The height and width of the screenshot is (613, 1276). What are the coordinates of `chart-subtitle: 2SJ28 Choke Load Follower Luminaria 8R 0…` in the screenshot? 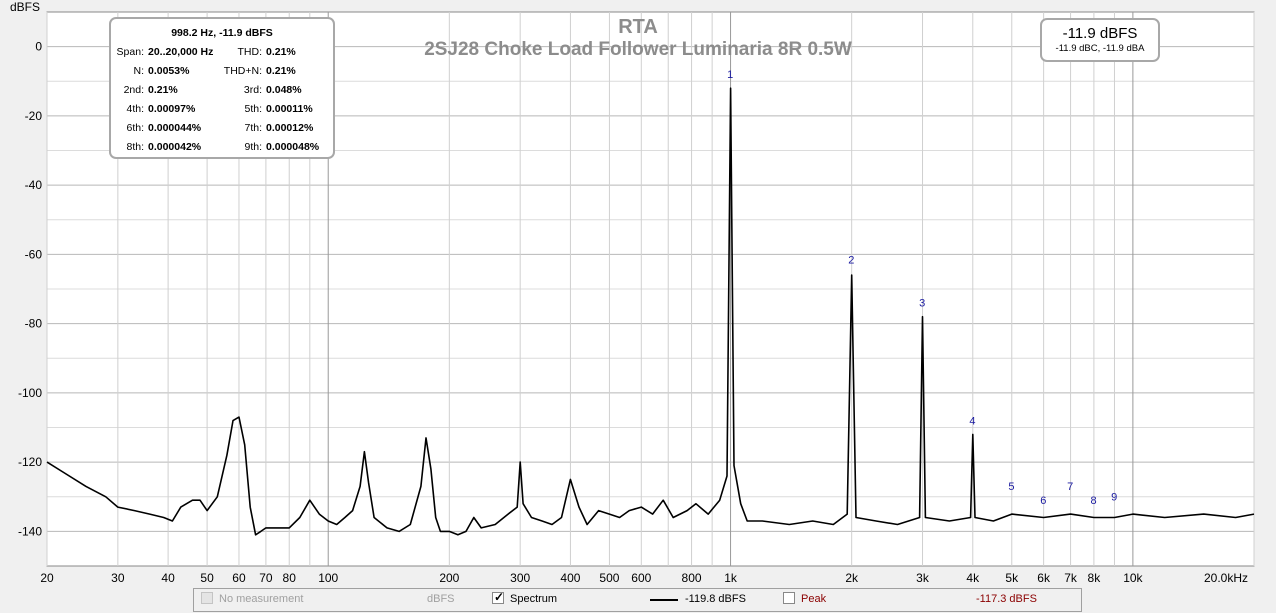 It's located at (638, 49).